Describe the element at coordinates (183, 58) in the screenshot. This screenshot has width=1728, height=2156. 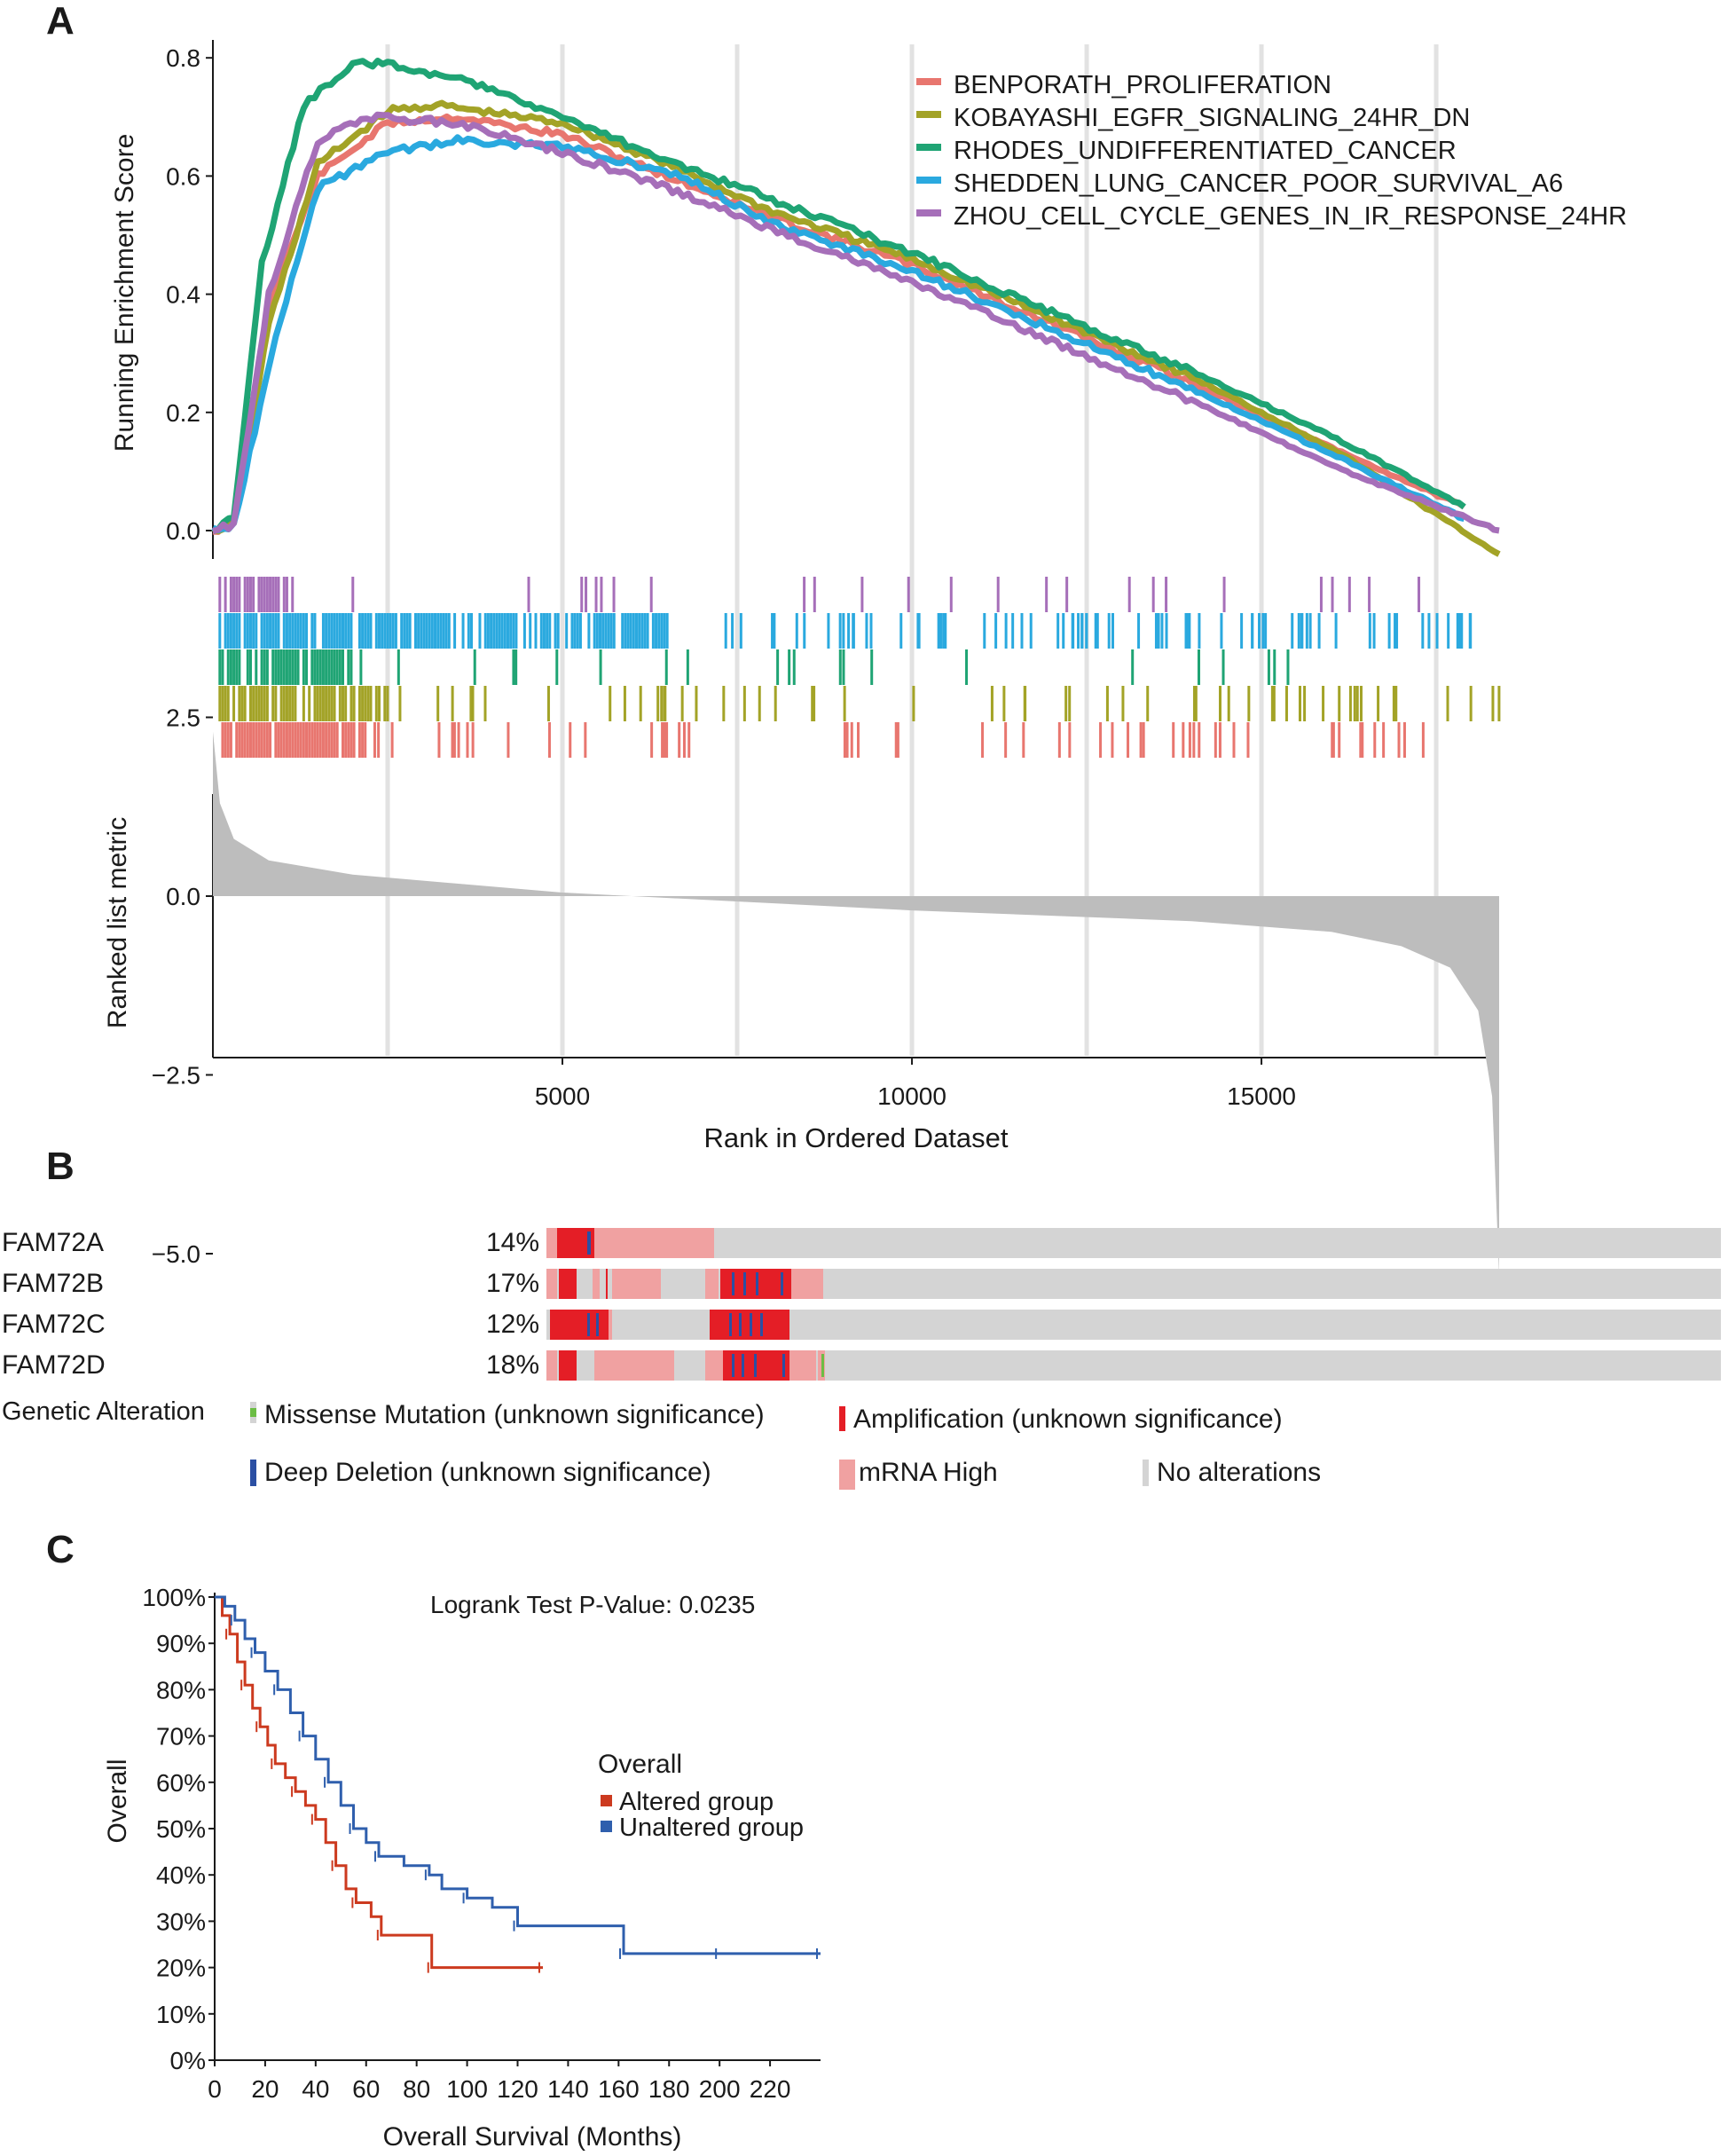
I see `es-y-tick-label: 0.8` at that location.